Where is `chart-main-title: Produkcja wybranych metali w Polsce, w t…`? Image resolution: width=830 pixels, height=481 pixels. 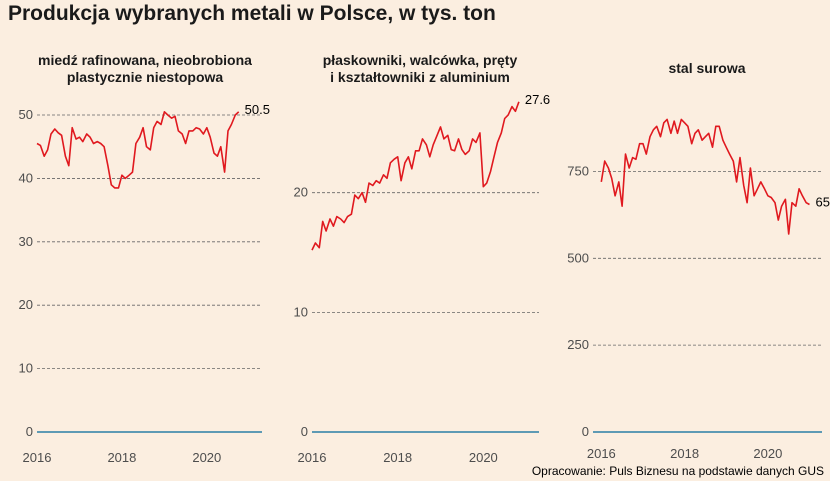 chart-main-title: Produkcja wybranych metali w Polsce, w t… is located at coordinates (252, 13).